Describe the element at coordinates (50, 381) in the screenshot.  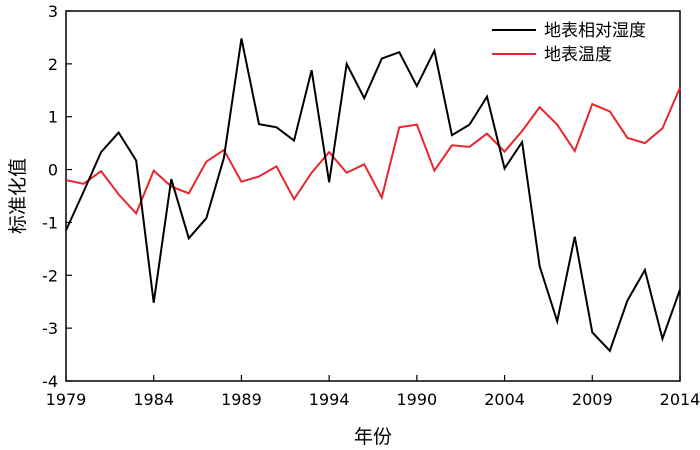
I see `y-tick-label: -4` at that location.